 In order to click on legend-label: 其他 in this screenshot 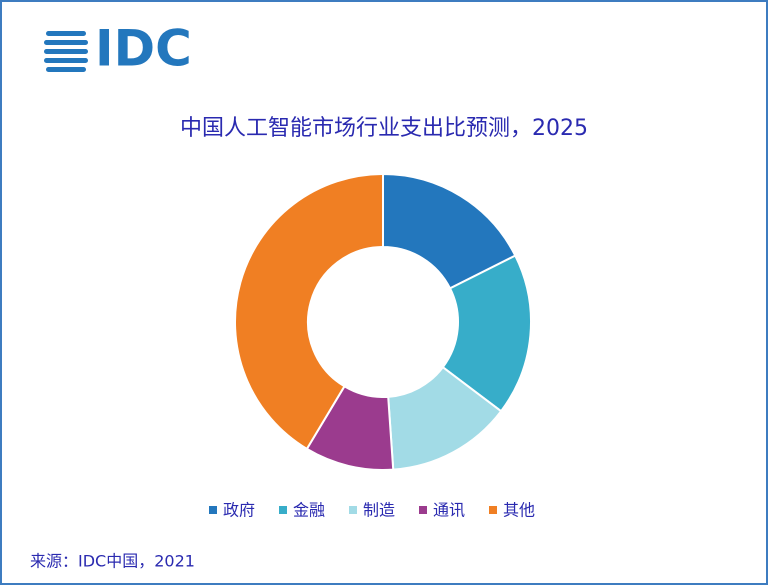, I will do `click(519, 510)`.